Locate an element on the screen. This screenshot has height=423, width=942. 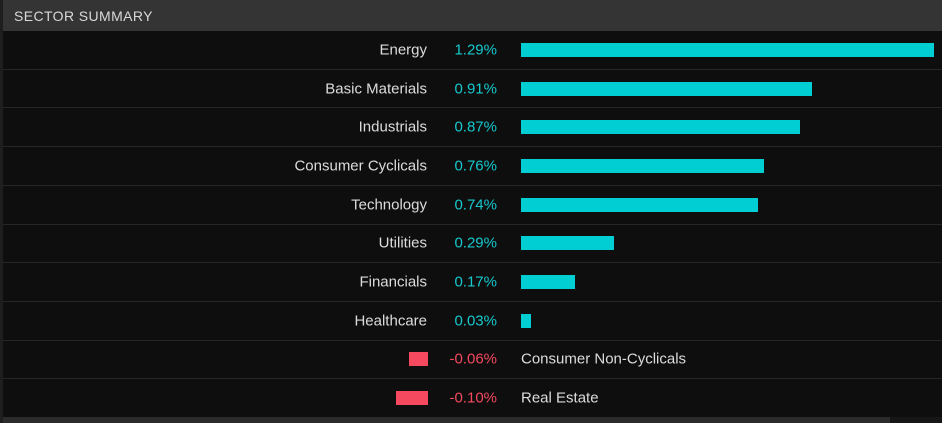
sector-value: -0.10% is located at coordinates (473, 398).